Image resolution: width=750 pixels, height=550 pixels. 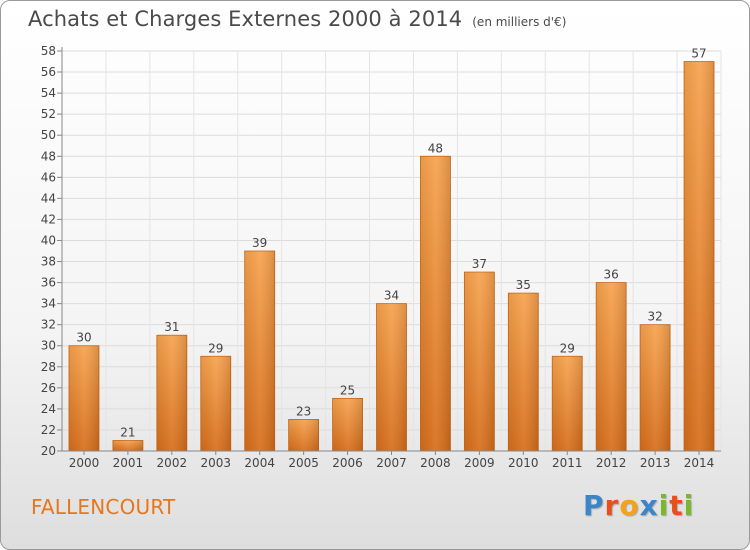 What do you see at coordinates (48, 135) in the screenshot?
I see `y-tick-label: 50` at bounding box center [48, 135].